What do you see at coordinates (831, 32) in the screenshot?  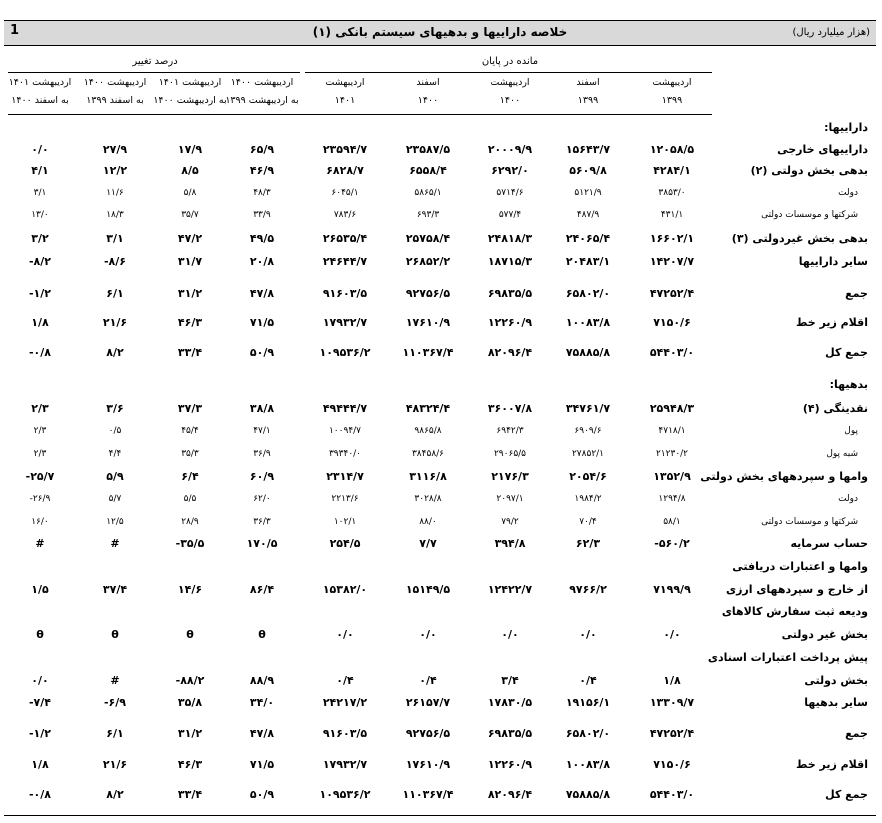 I see `unit: (هزار میلیارد ریال)` at bounding box center [831, 32].